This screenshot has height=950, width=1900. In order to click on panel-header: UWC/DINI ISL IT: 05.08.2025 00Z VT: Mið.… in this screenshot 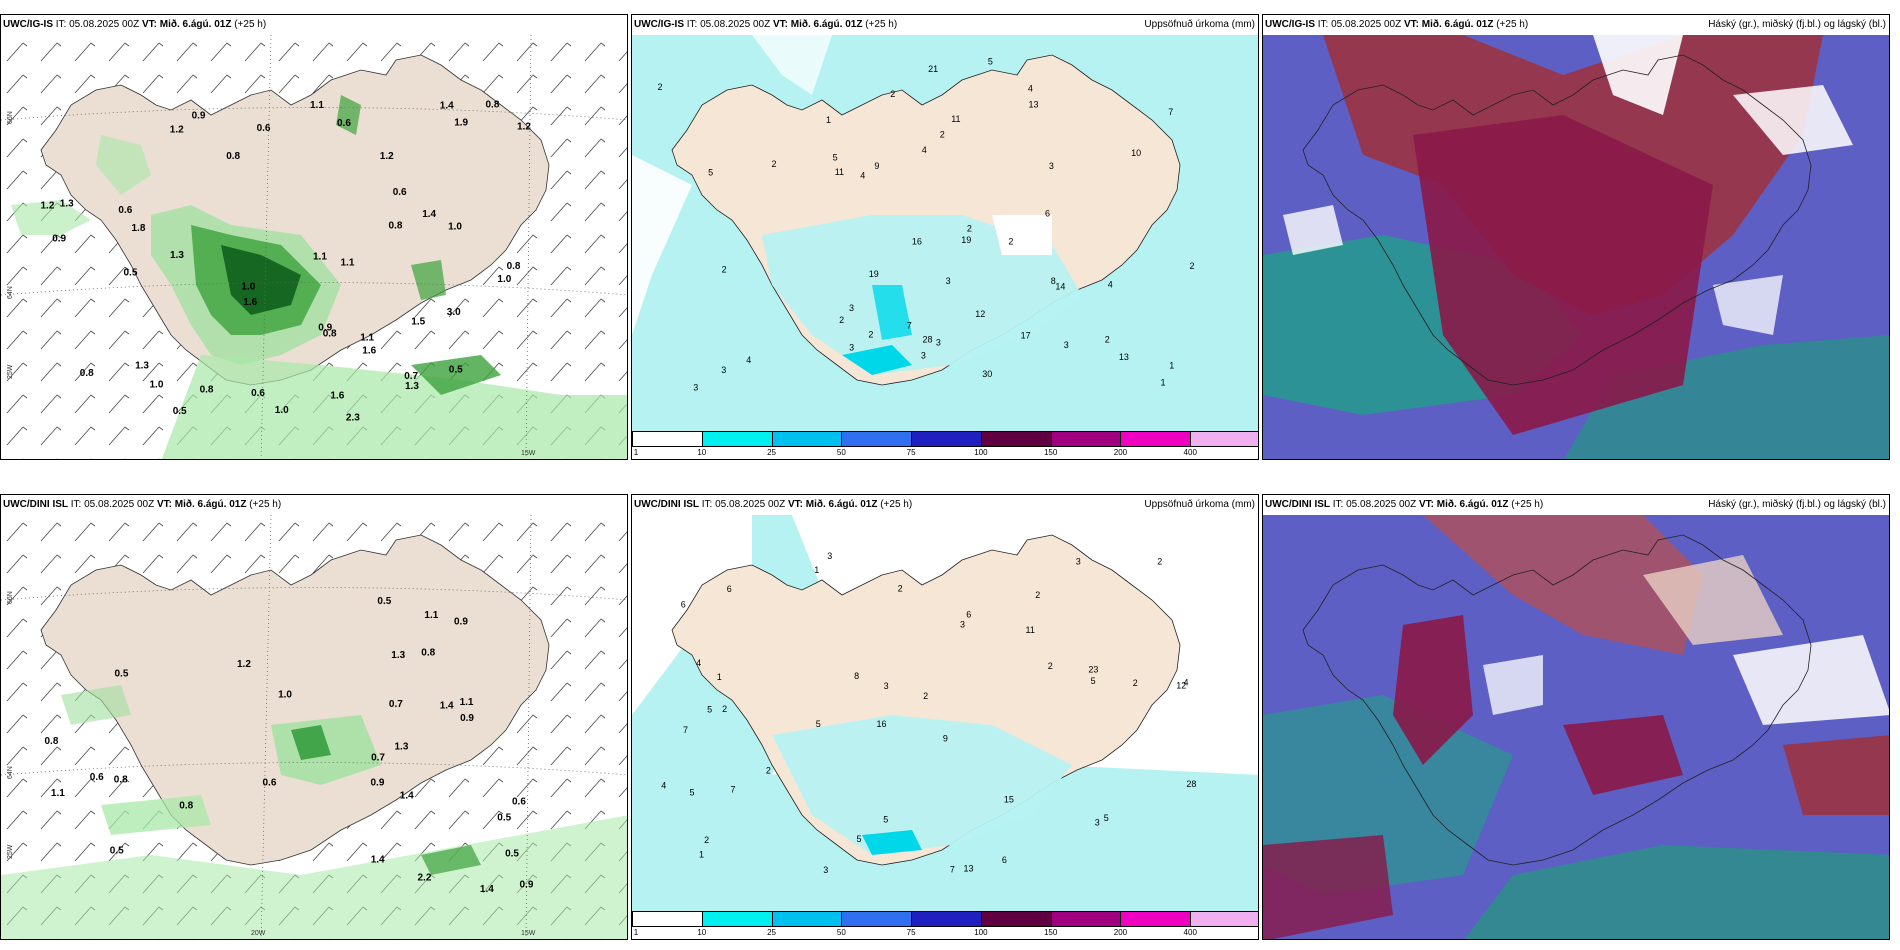, I will do `click(945, 505)`.